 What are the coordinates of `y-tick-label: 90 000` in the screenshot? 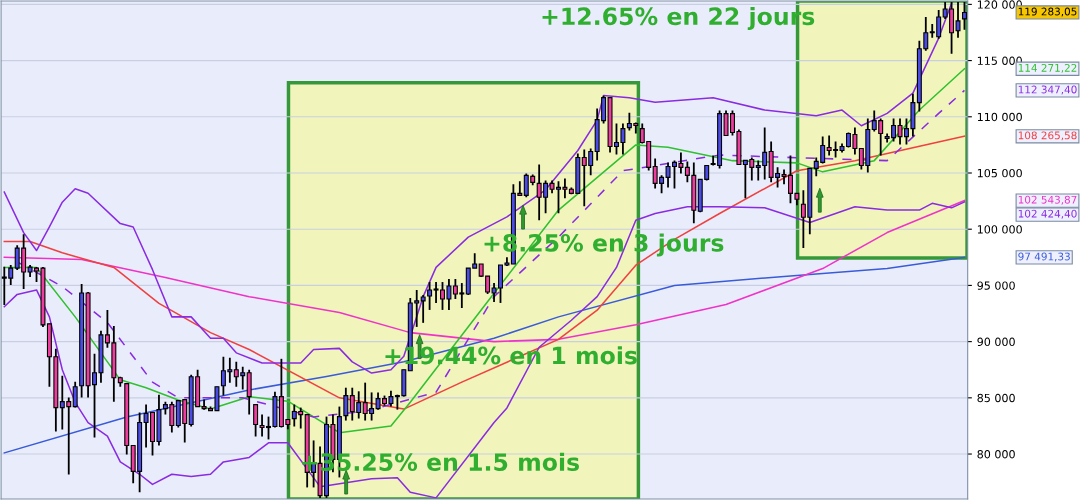 It's located at (996, 341).